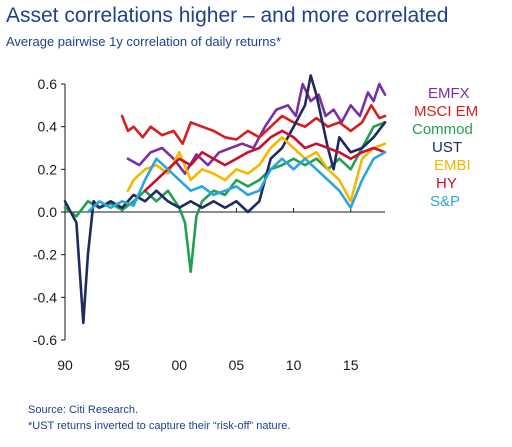  I want to click on y-tick-label: 0.6, so click(48, 84).